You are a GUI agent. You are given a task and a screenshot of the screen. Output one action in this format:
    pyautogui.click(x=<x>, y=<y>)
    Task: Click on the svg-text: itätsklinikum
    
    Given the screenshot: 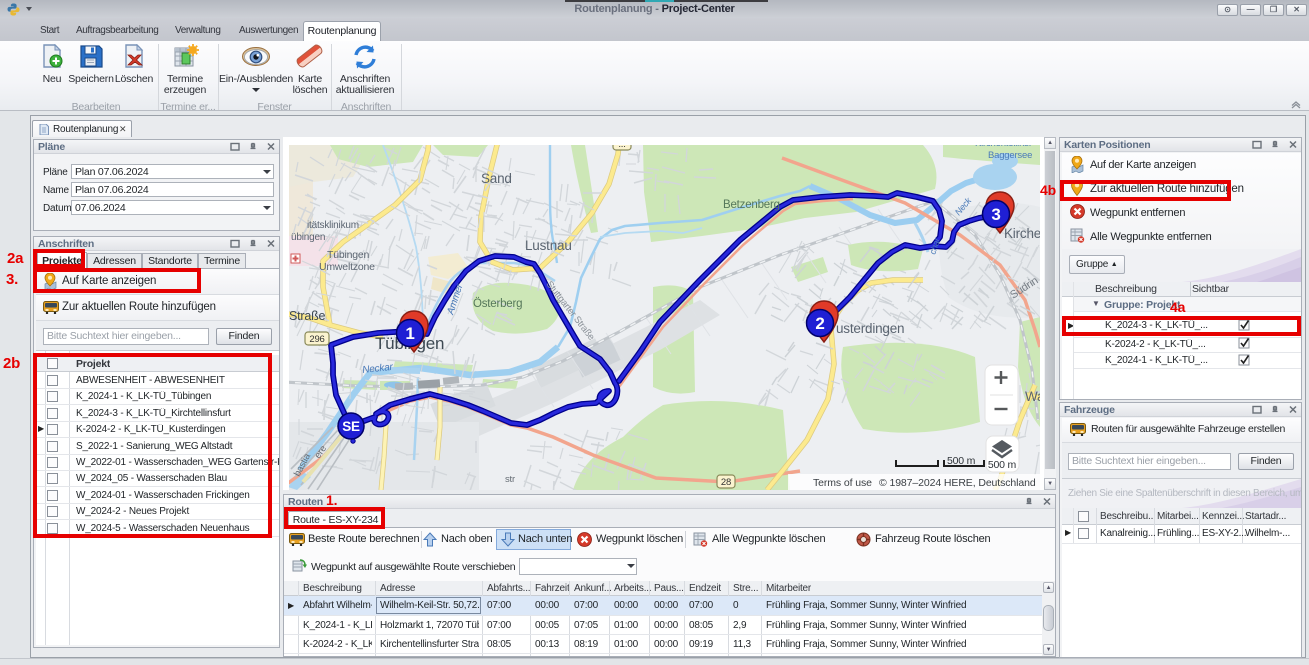 What is the action you would take?
    pyautogui.click(x=333, y=225)
    